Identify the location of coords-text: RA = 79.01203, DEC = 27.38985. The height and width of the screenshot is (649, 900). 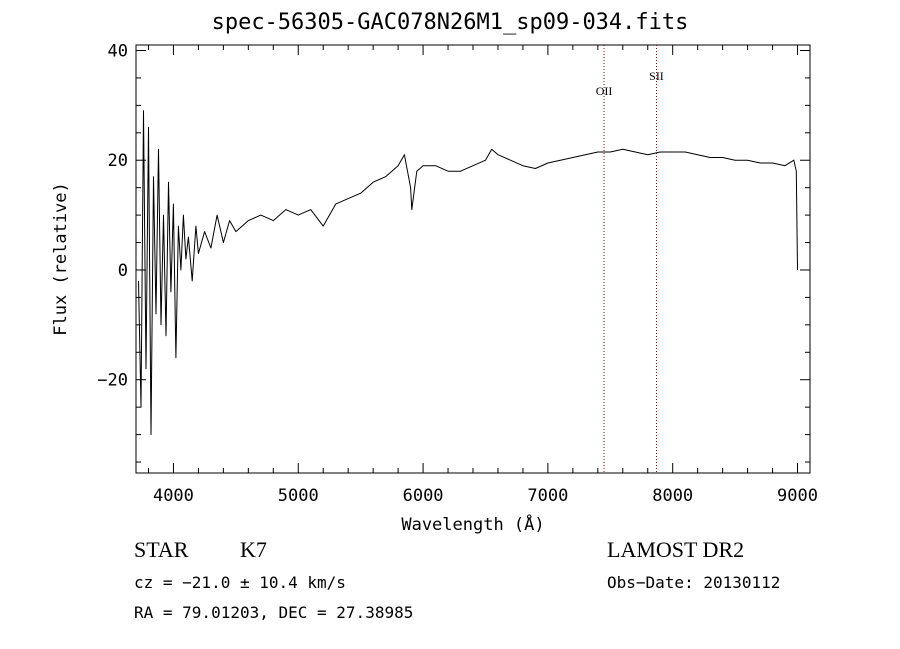
(274, 612).